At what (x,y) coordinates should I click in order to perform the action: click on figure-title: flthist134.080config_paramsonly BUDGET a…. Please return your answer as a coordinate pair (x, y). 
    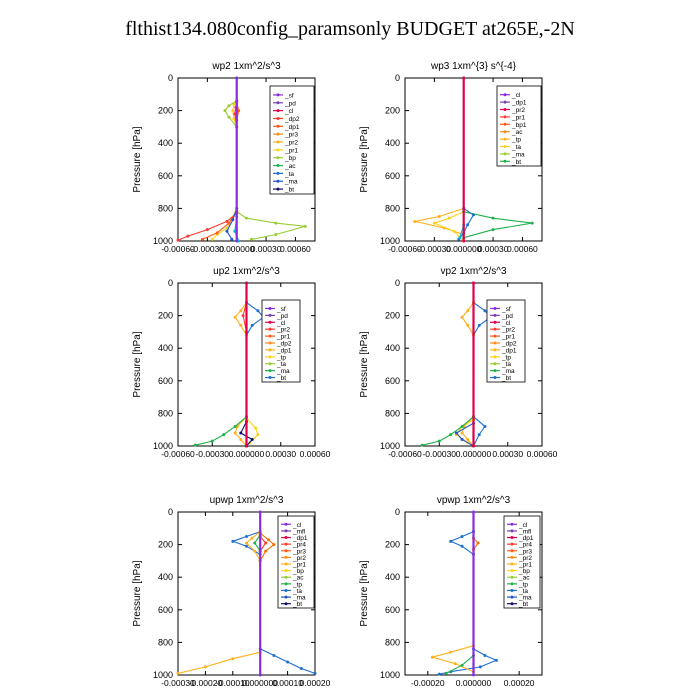
    Looking at the image, I should click on (350, 29).